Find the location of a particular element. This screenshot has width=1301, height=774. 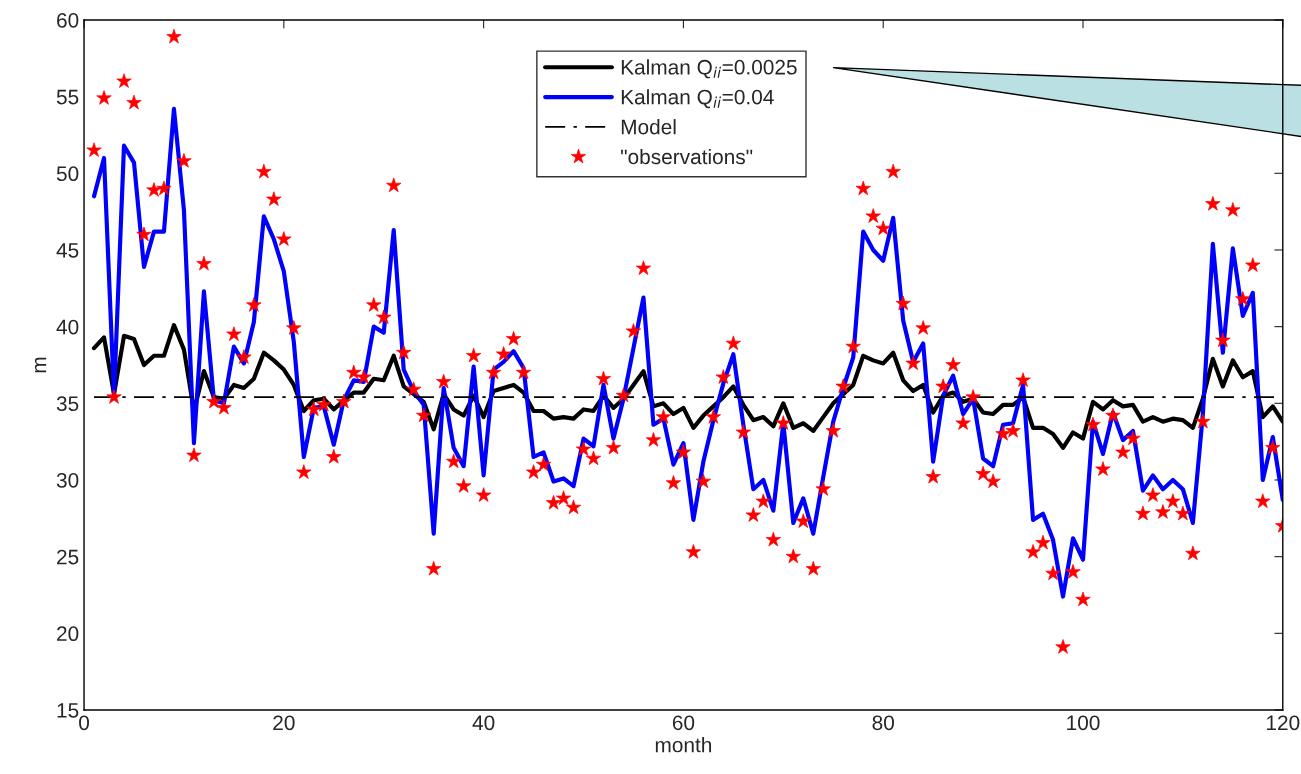

y-tick-label: 50 is located at coordinates (67, 174).